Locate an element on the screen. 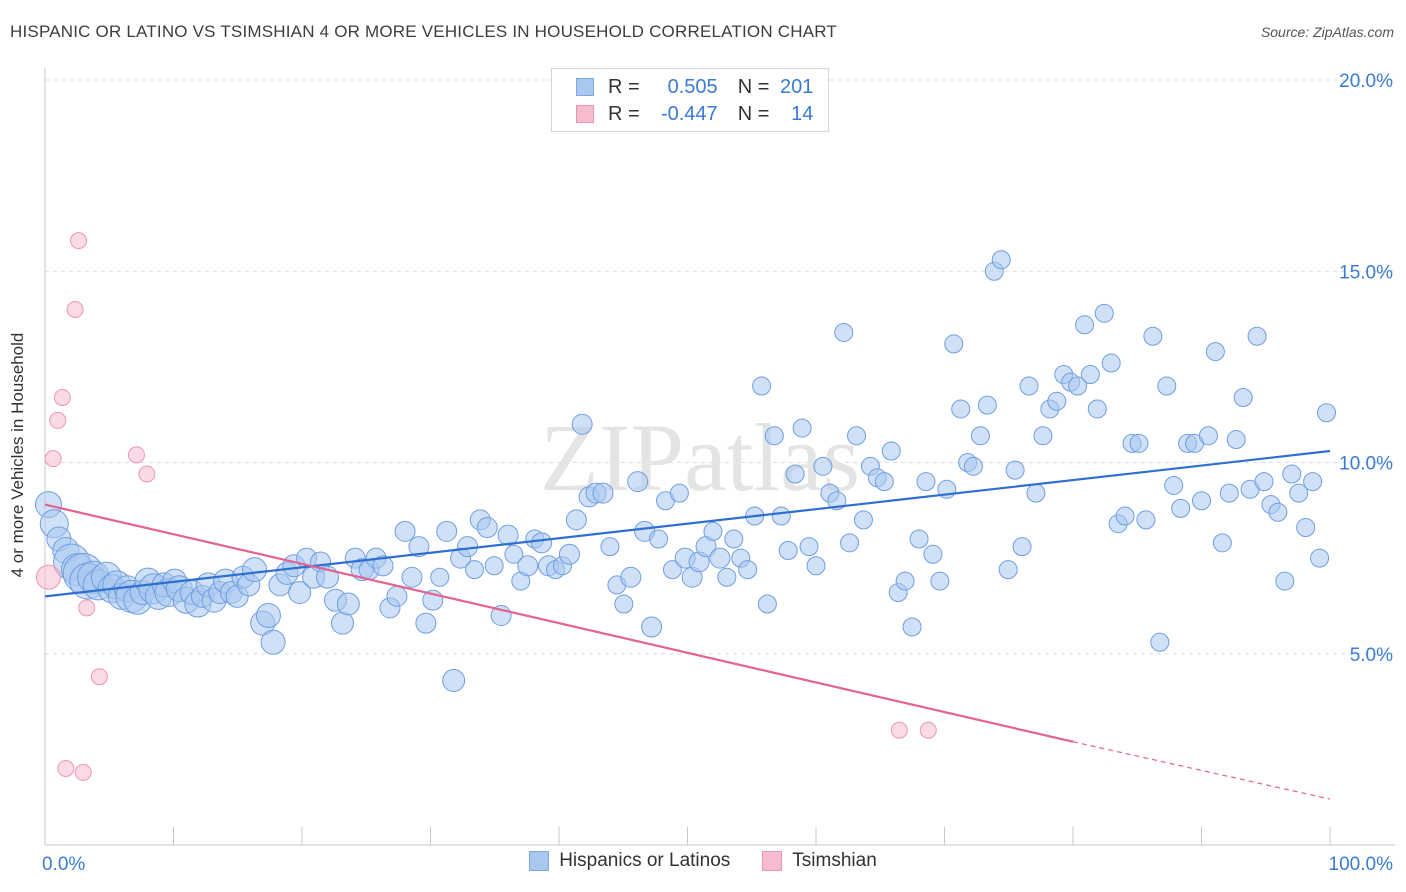  legend-swatch-pink is located at coordinates (772, 861).